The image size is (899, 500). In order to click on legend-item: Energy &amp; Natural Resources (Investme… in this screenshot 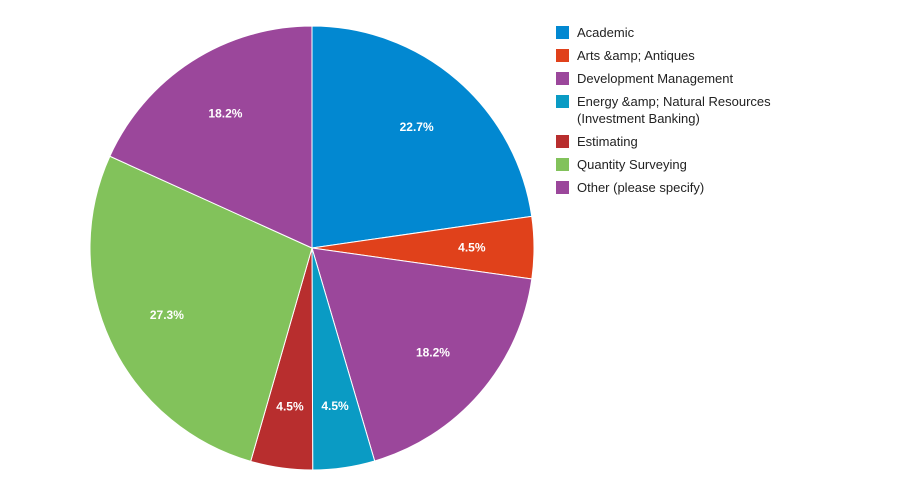, I will do `click(721, 110)`.